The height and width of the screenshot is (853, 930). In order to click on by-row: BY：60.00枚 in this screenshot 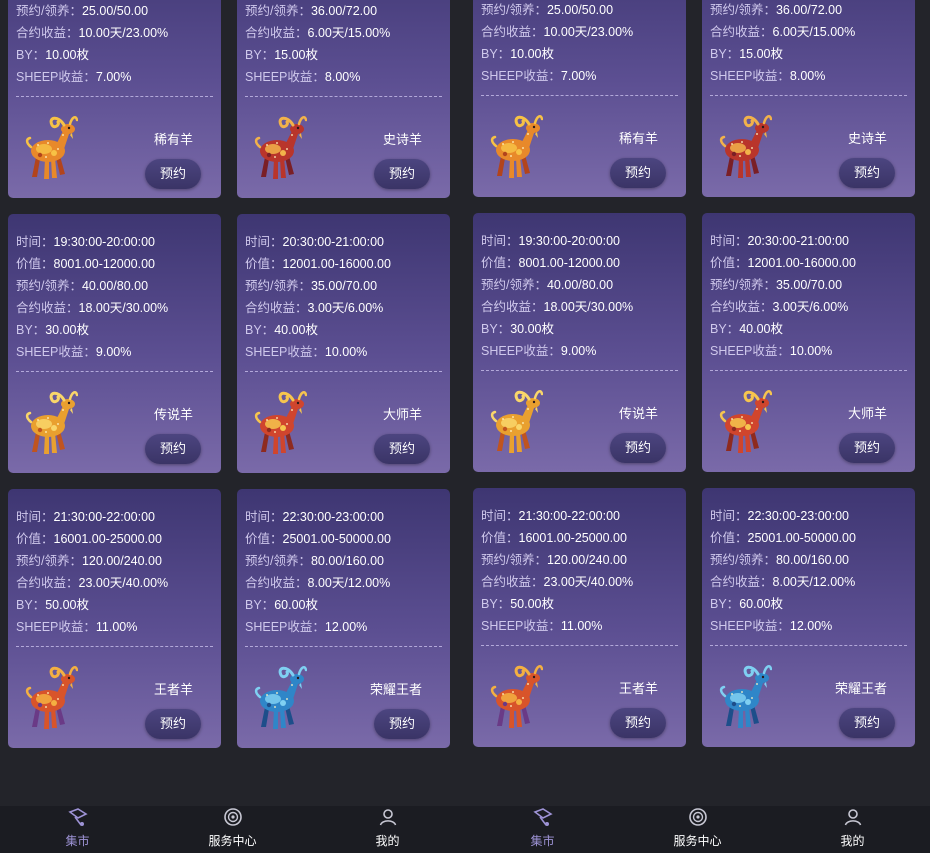, I will do `click(808, 604)`.